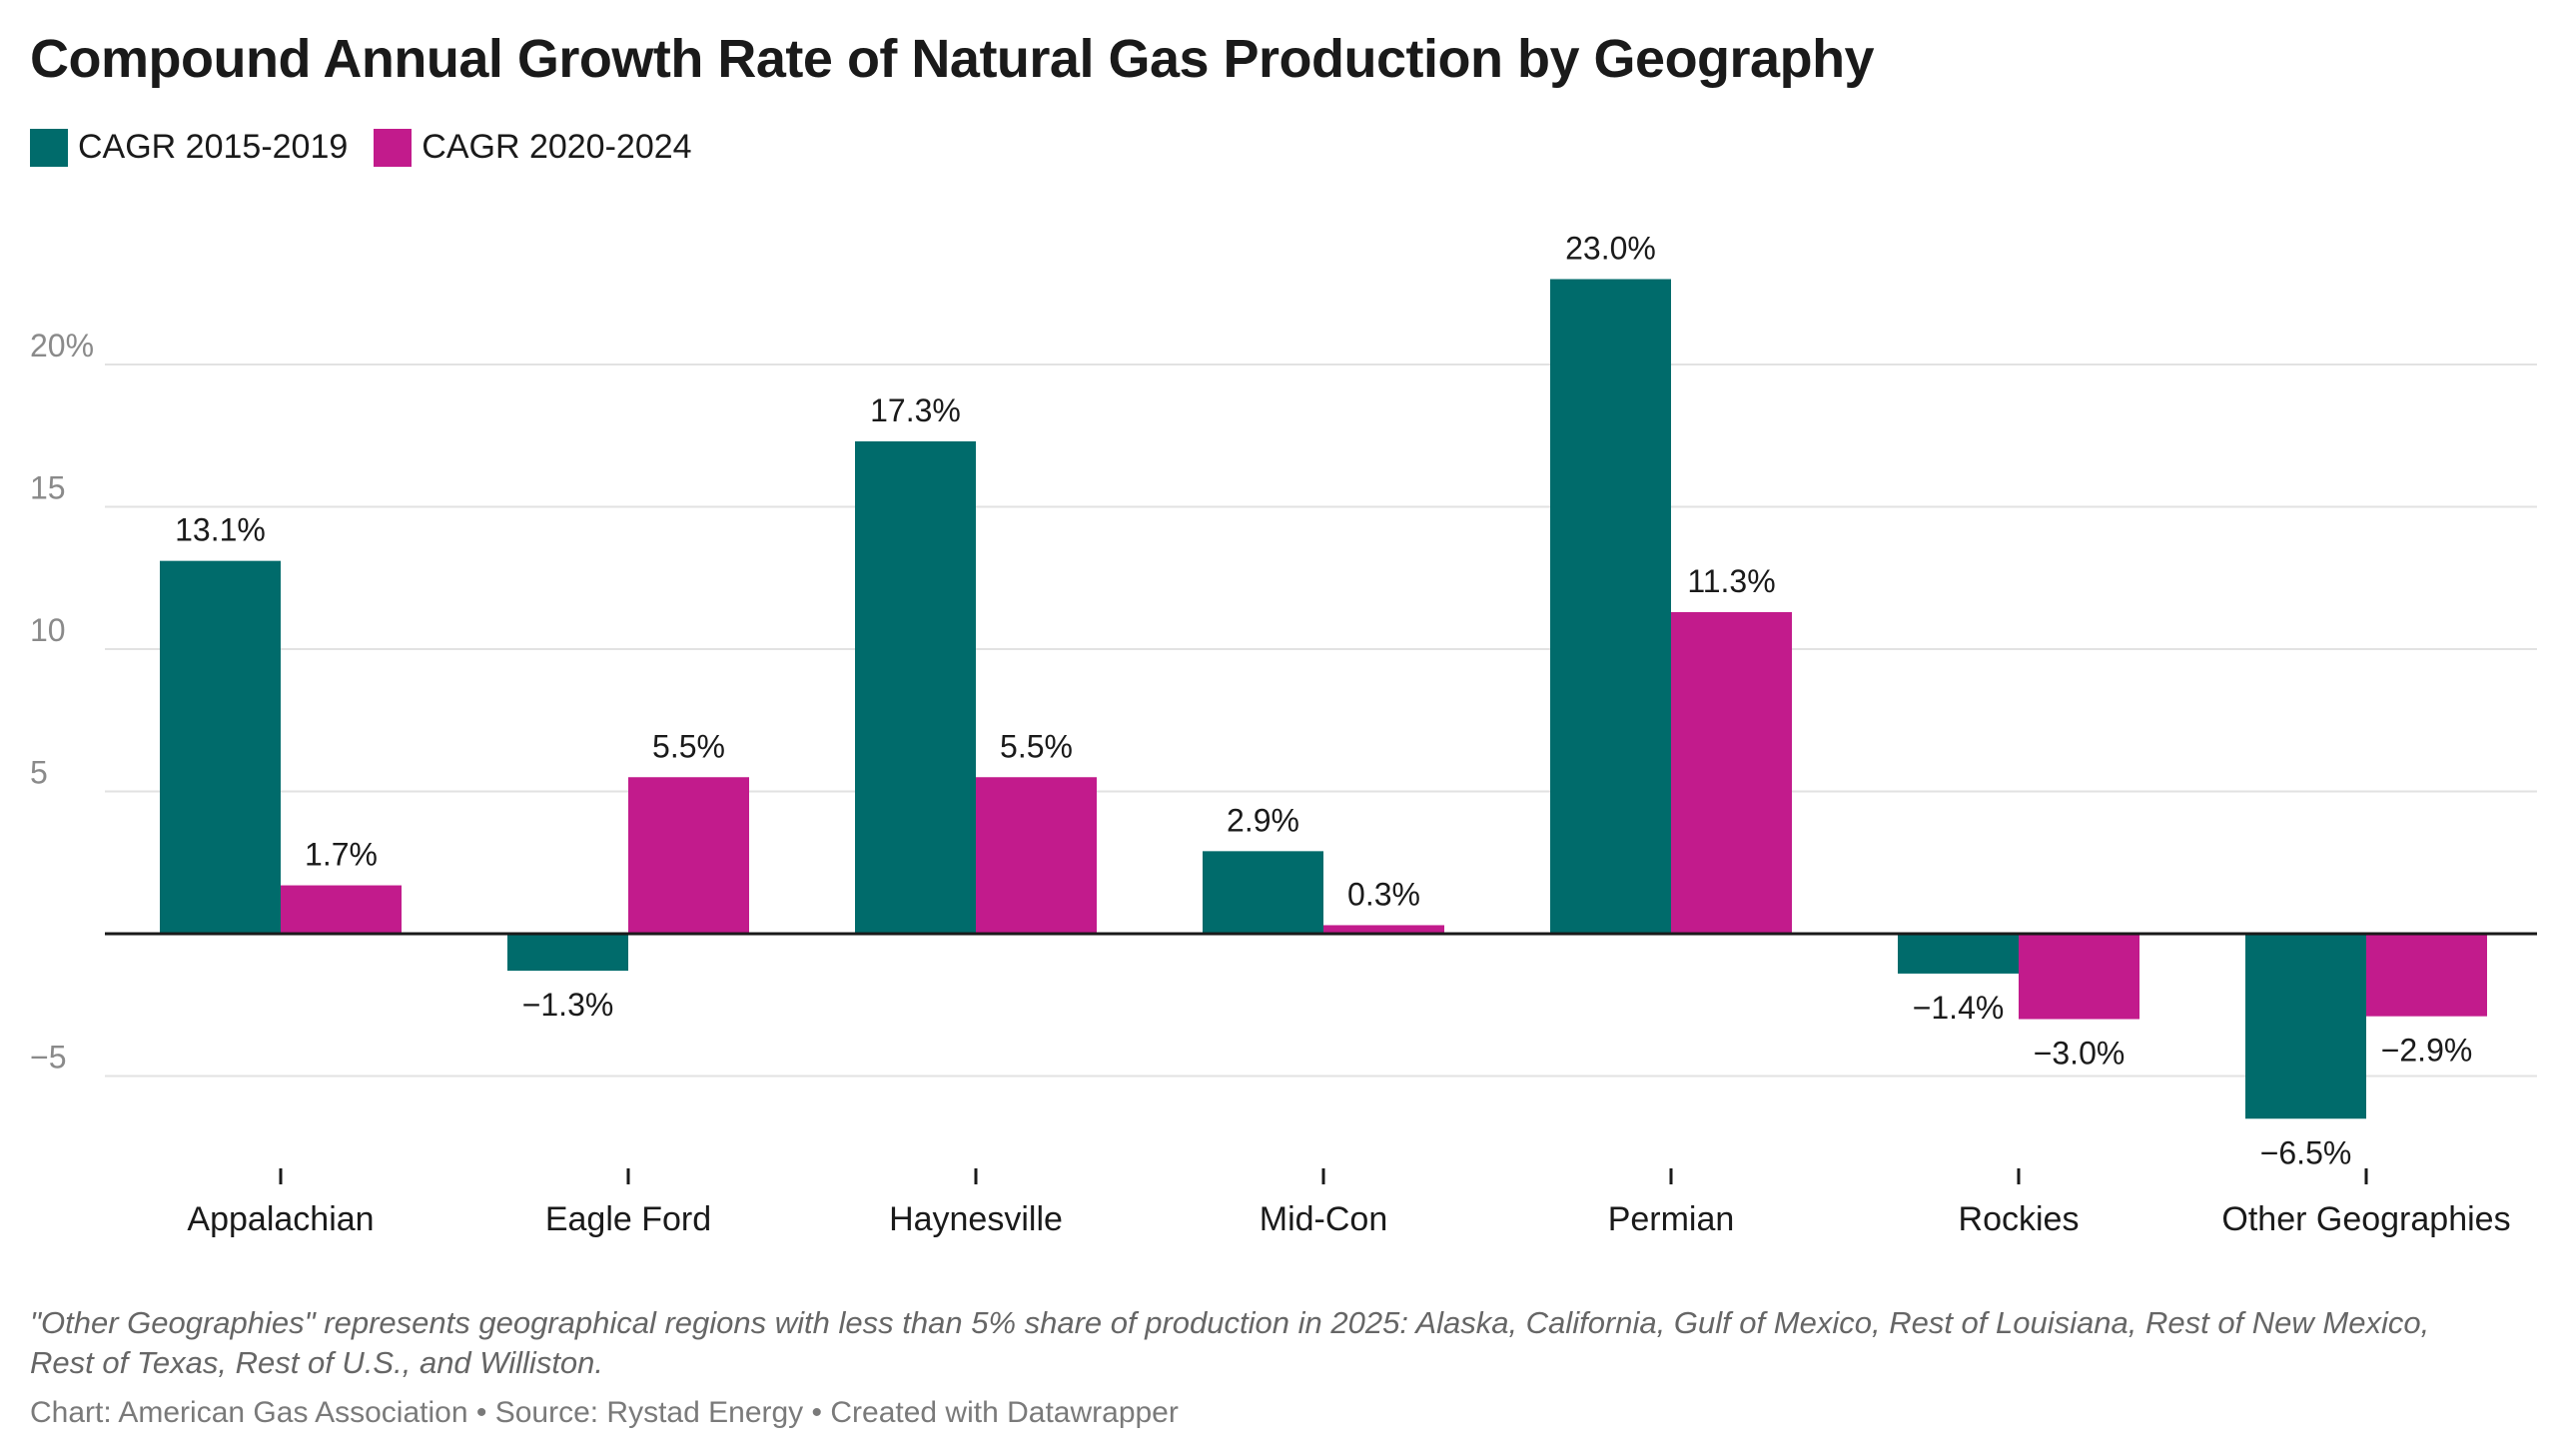 This screenshot has height=1456, width=2557. I want to click on y-tick-label: −5, so click(48, 1058).